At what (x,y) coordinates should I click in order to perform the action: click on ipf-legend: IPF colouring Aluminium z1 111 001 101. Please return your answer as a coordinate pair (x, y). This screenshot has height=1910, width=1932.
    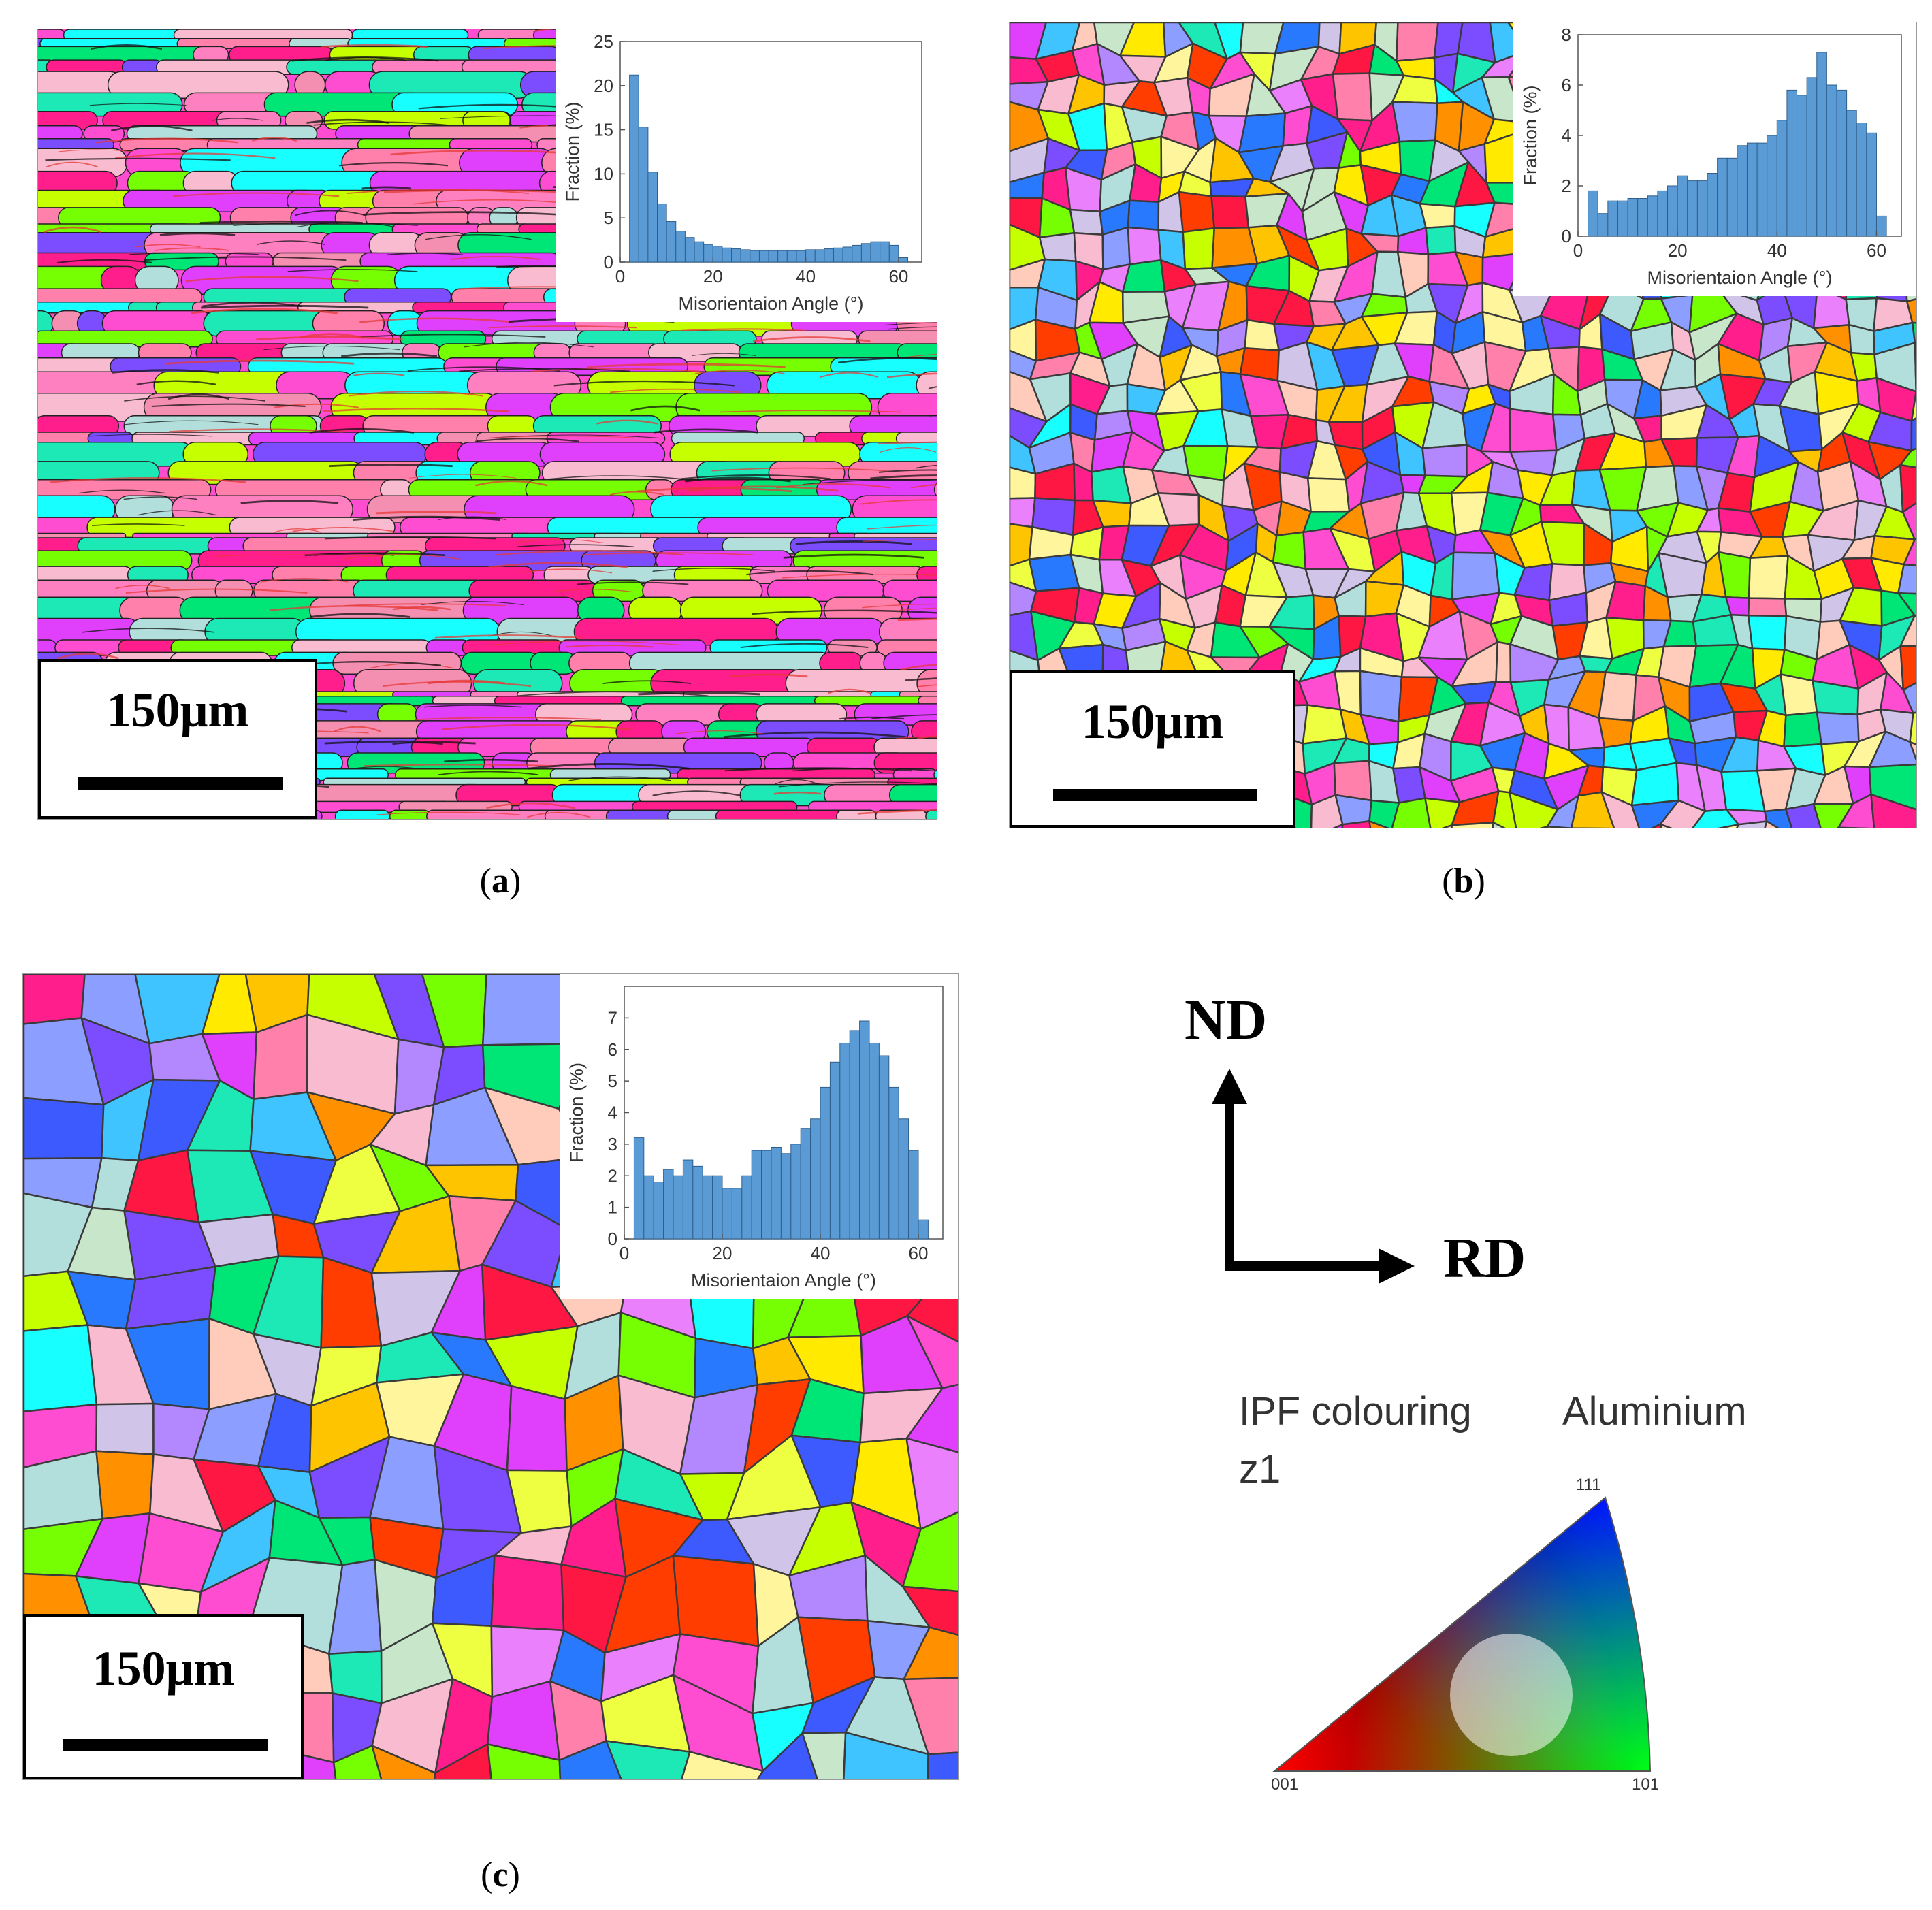
    Looking at the image, I should click on (1511, 1593).